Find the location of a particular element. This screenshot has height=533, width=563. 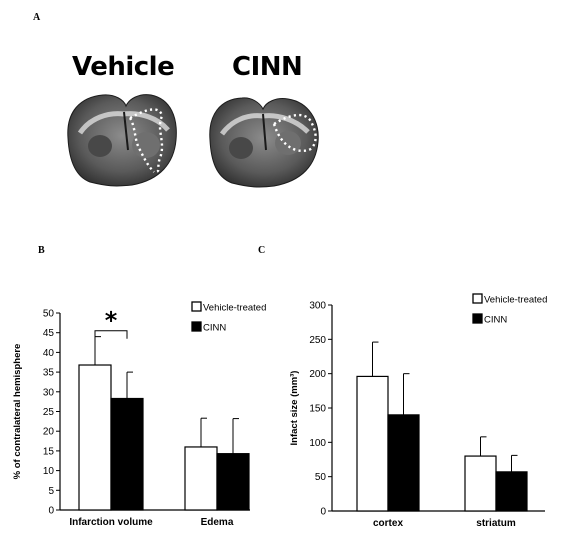

chart-c-y-tick-label: 0 is located at coordinates (323, 512).